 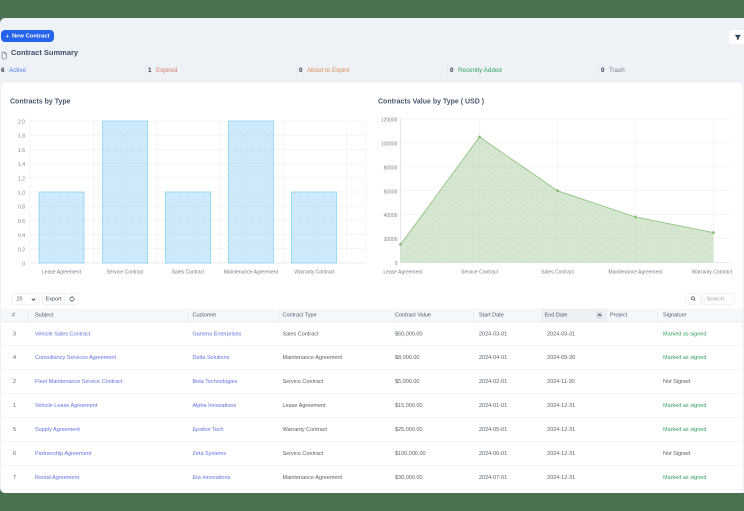 What do you see at coordinates (21, 222) in the screenshot?
I see `svg-text: 0.6` at bounding box center [21, 222].